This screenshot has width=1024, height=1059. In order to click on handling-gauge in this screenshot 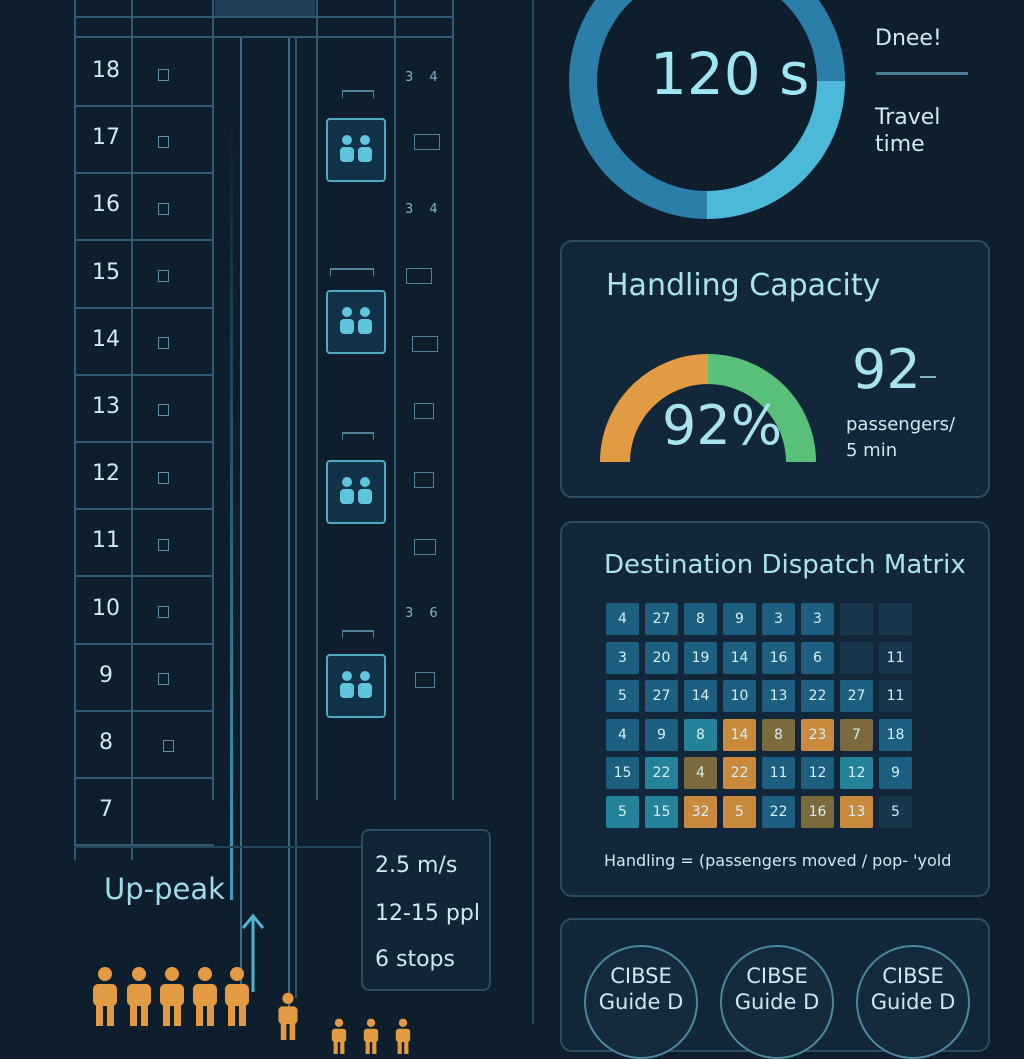, I will do `click(708, 408)`.